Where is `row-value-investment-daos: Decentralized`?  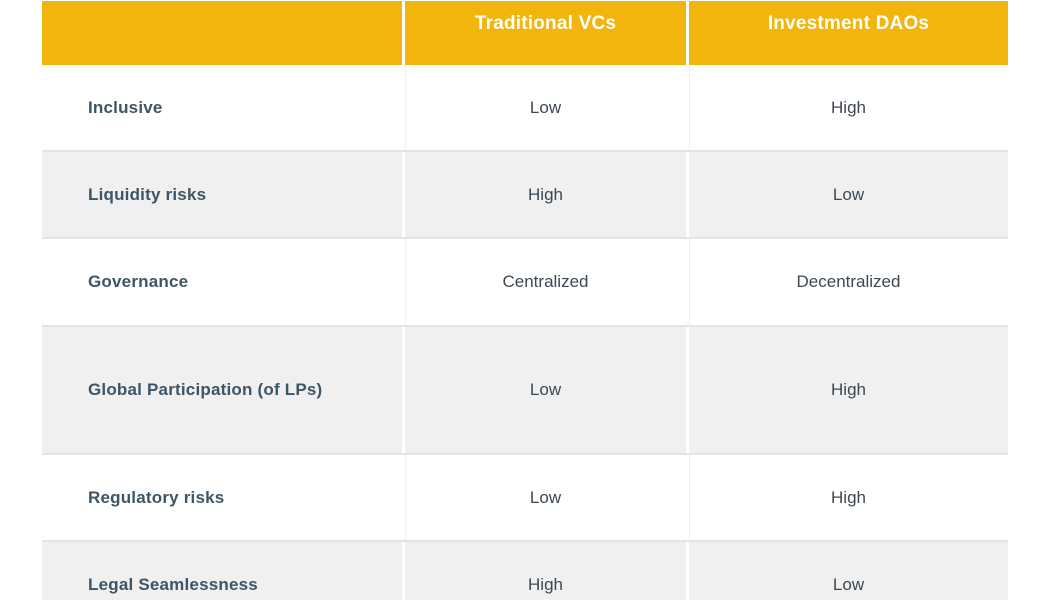
row-value-investment-daos: Decentralized is located at coordinates (847, 282).